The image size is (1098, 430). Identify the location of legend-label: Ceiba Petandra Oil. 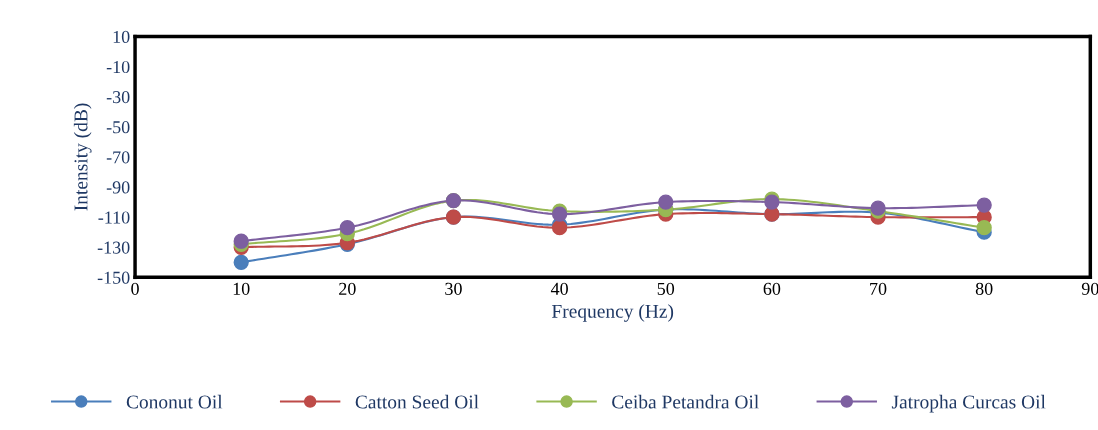
(685, 401).